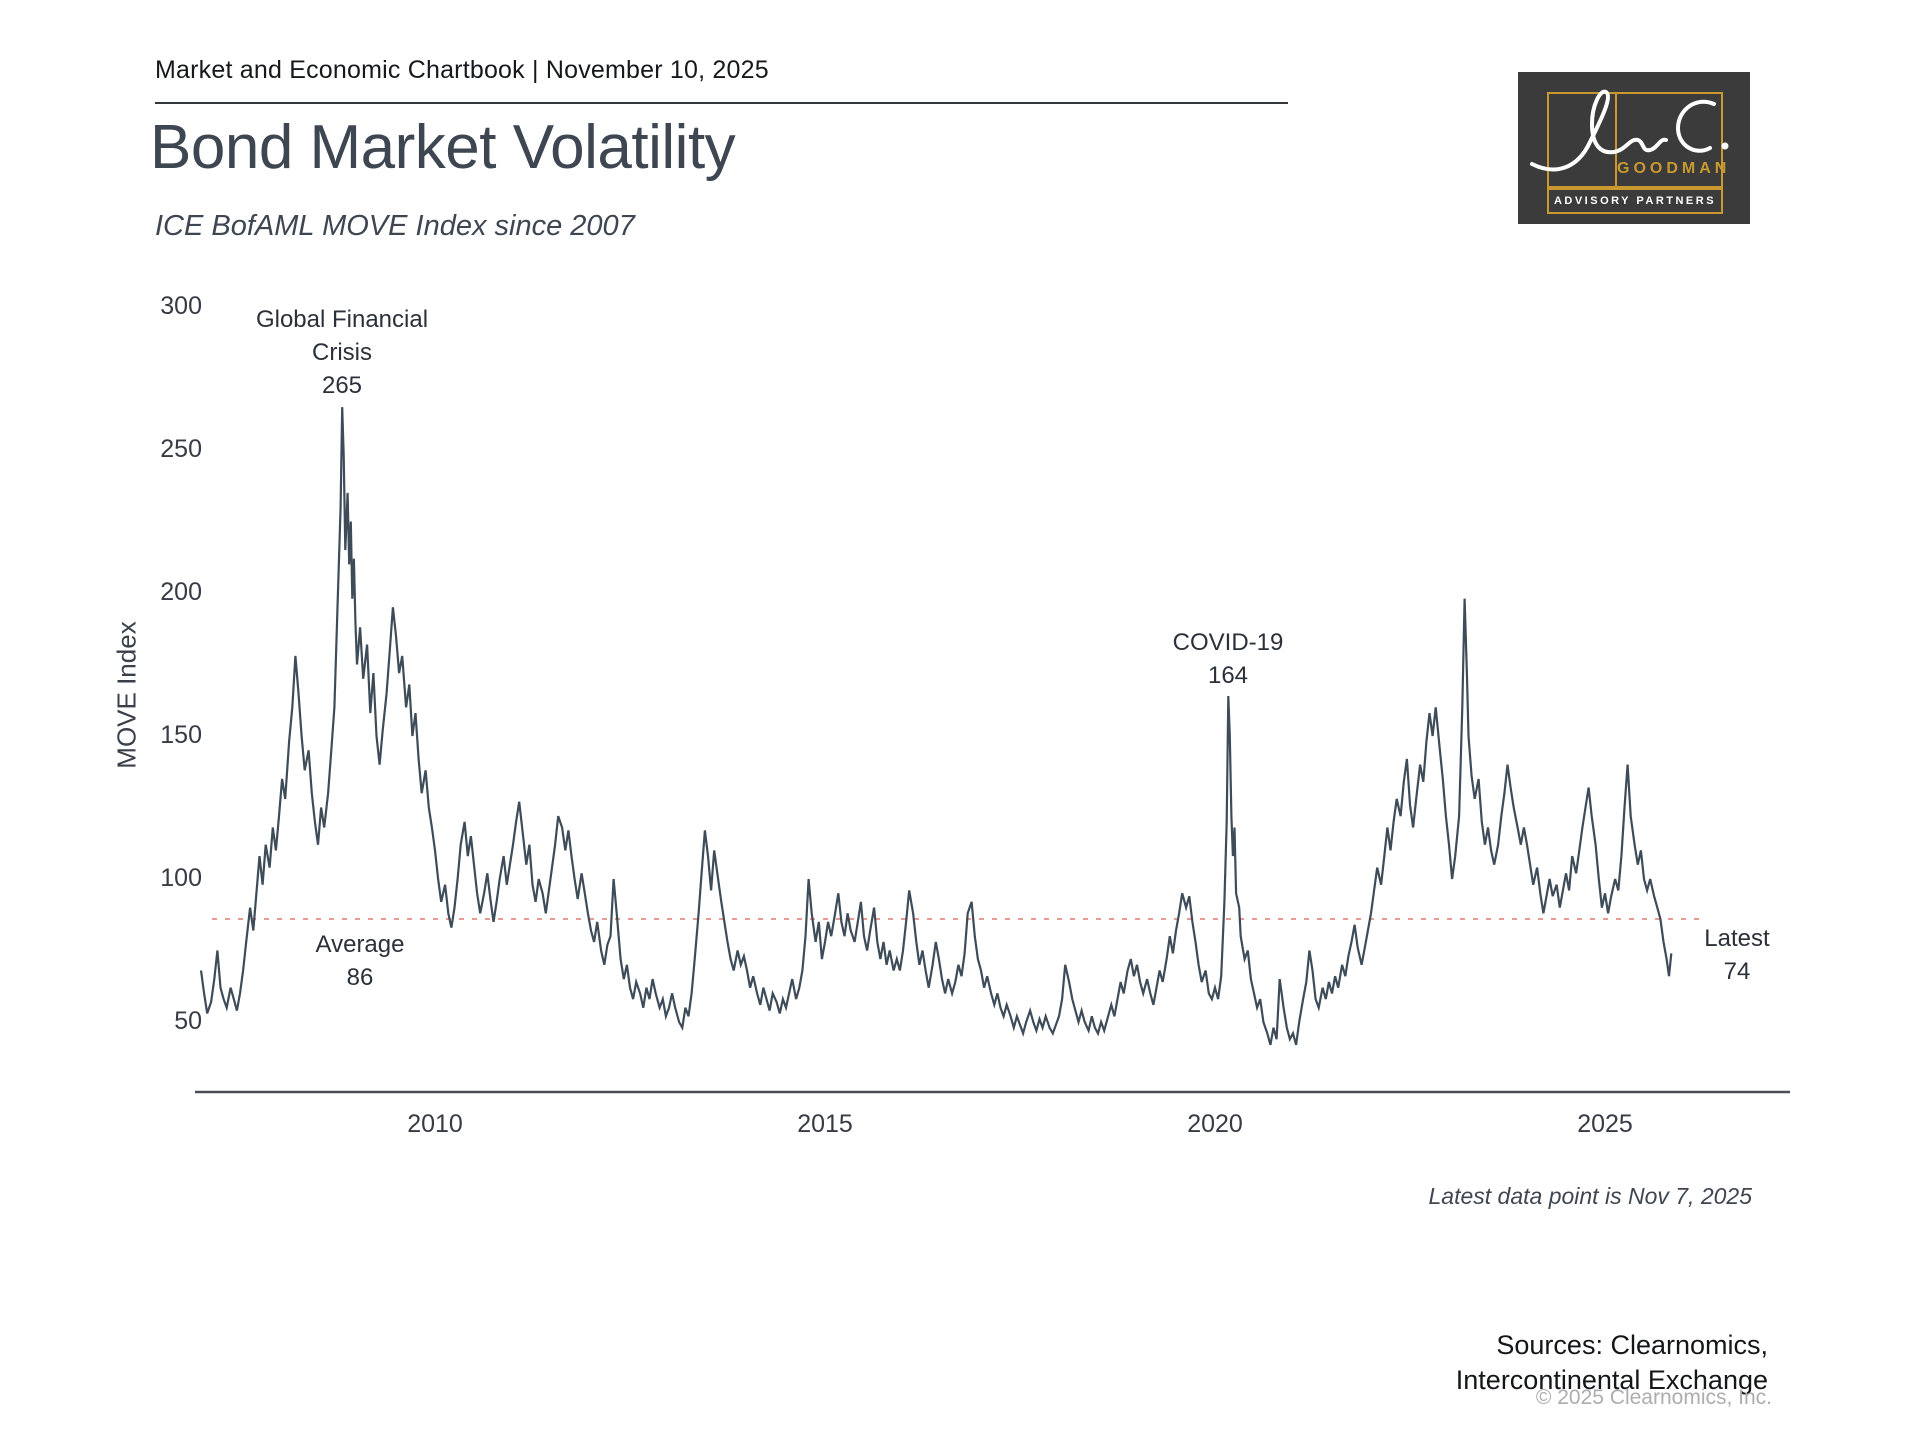 This screenshot has height=1440, width=1920. What do you see at coordinates (360, 977) in the screenshot?
I see `annotation-value: 86` at bounding box center [360, 977].